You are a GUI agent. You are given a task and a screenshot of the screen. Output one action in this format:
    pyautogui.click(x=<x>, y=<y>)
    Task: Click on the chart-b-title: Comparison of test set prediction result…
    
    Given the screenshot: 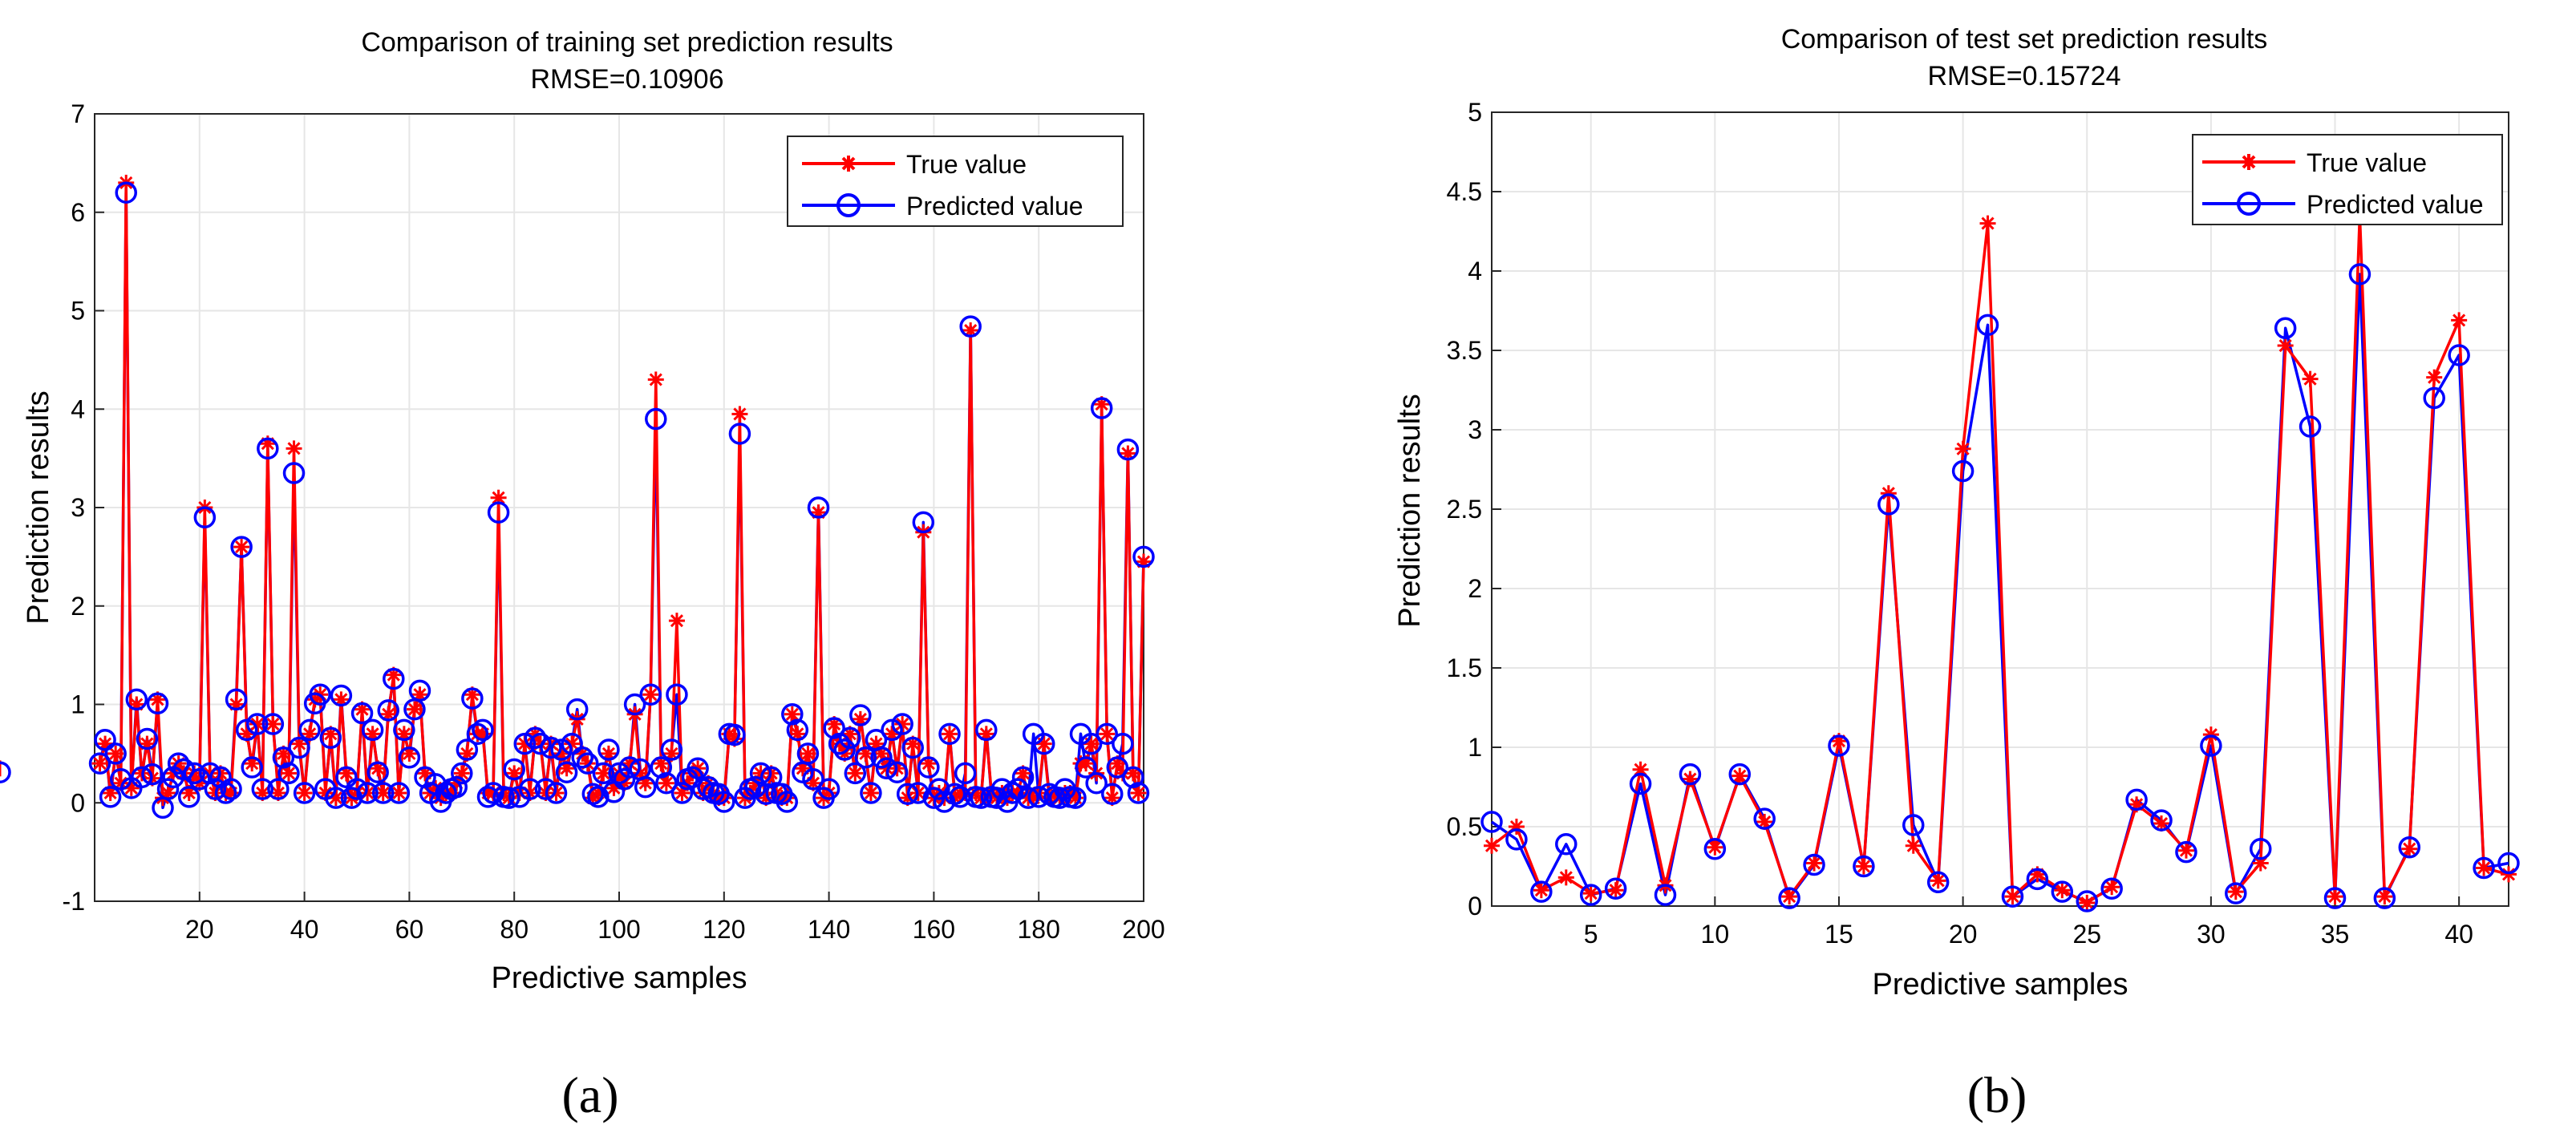 What is the action you would take?
    pyautogui.click(x=2025, y=40)
    